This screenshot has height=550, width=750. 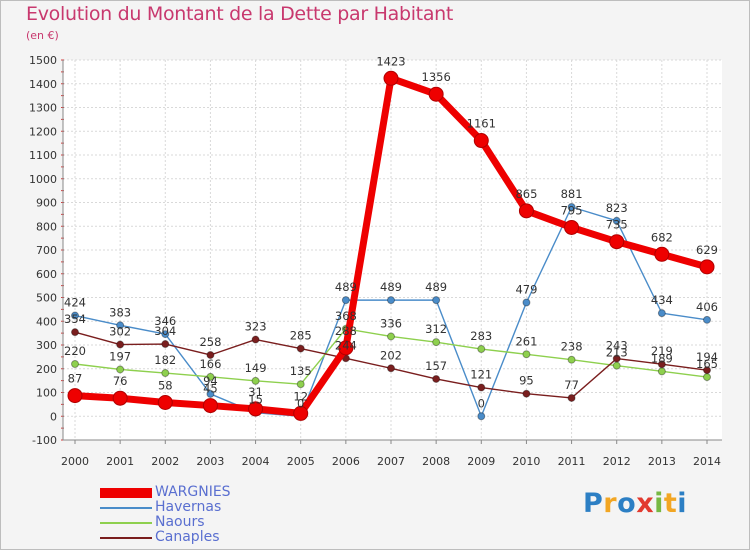 What do you see at coordinates (526, 289) in the screenshot?
I see `data-label-havernas: 479` at bounding box center [526, 289].